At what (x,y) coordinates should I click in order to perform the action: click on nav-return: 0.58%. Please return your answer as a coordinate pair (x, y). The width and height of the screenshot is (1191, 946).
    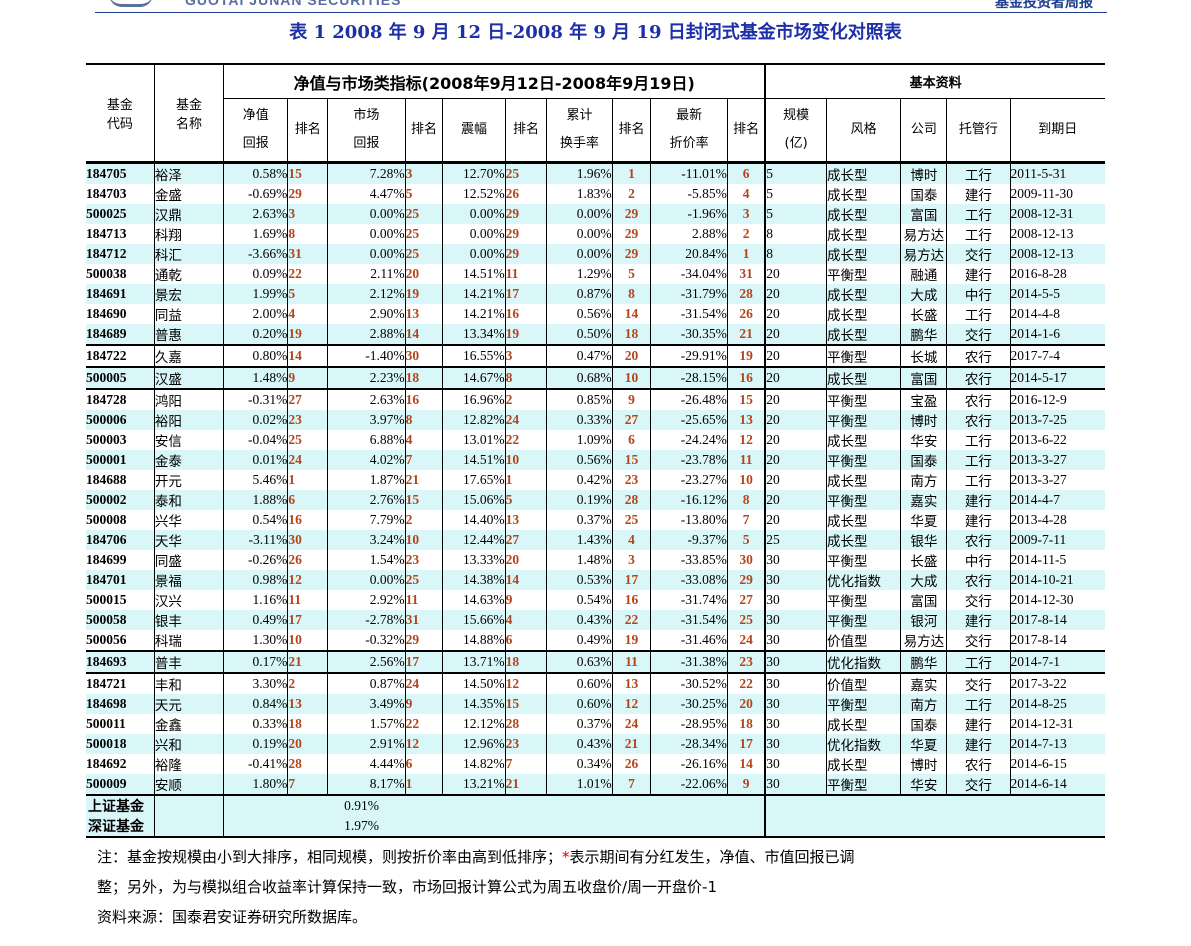
    Looking at the image, I should click on (255, 173).